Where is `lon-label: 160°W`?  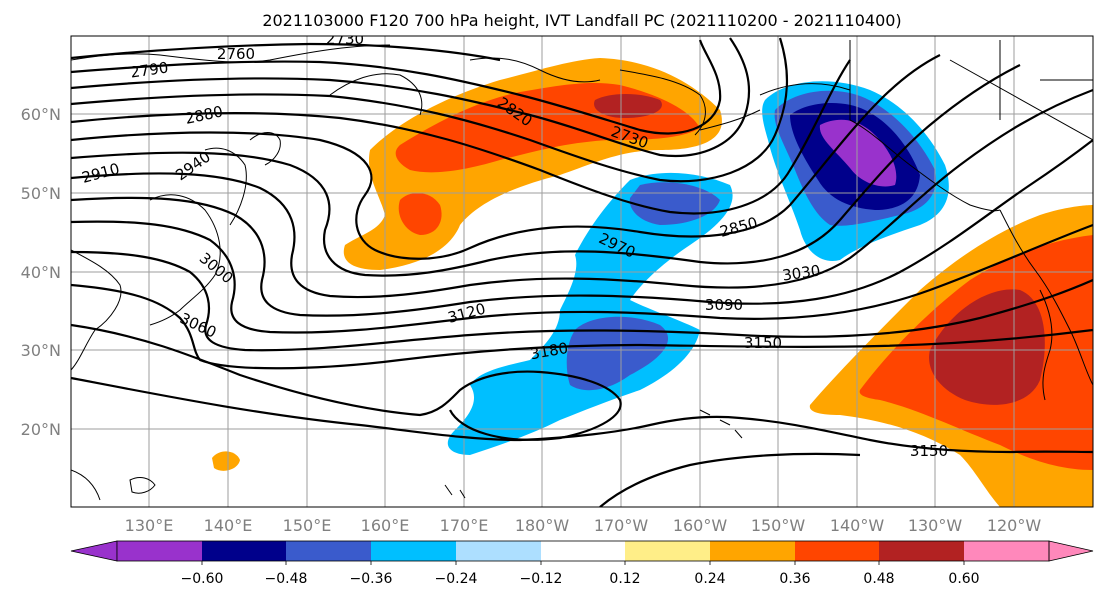
lon-label: 160°W is located at coordinates (700, 525).